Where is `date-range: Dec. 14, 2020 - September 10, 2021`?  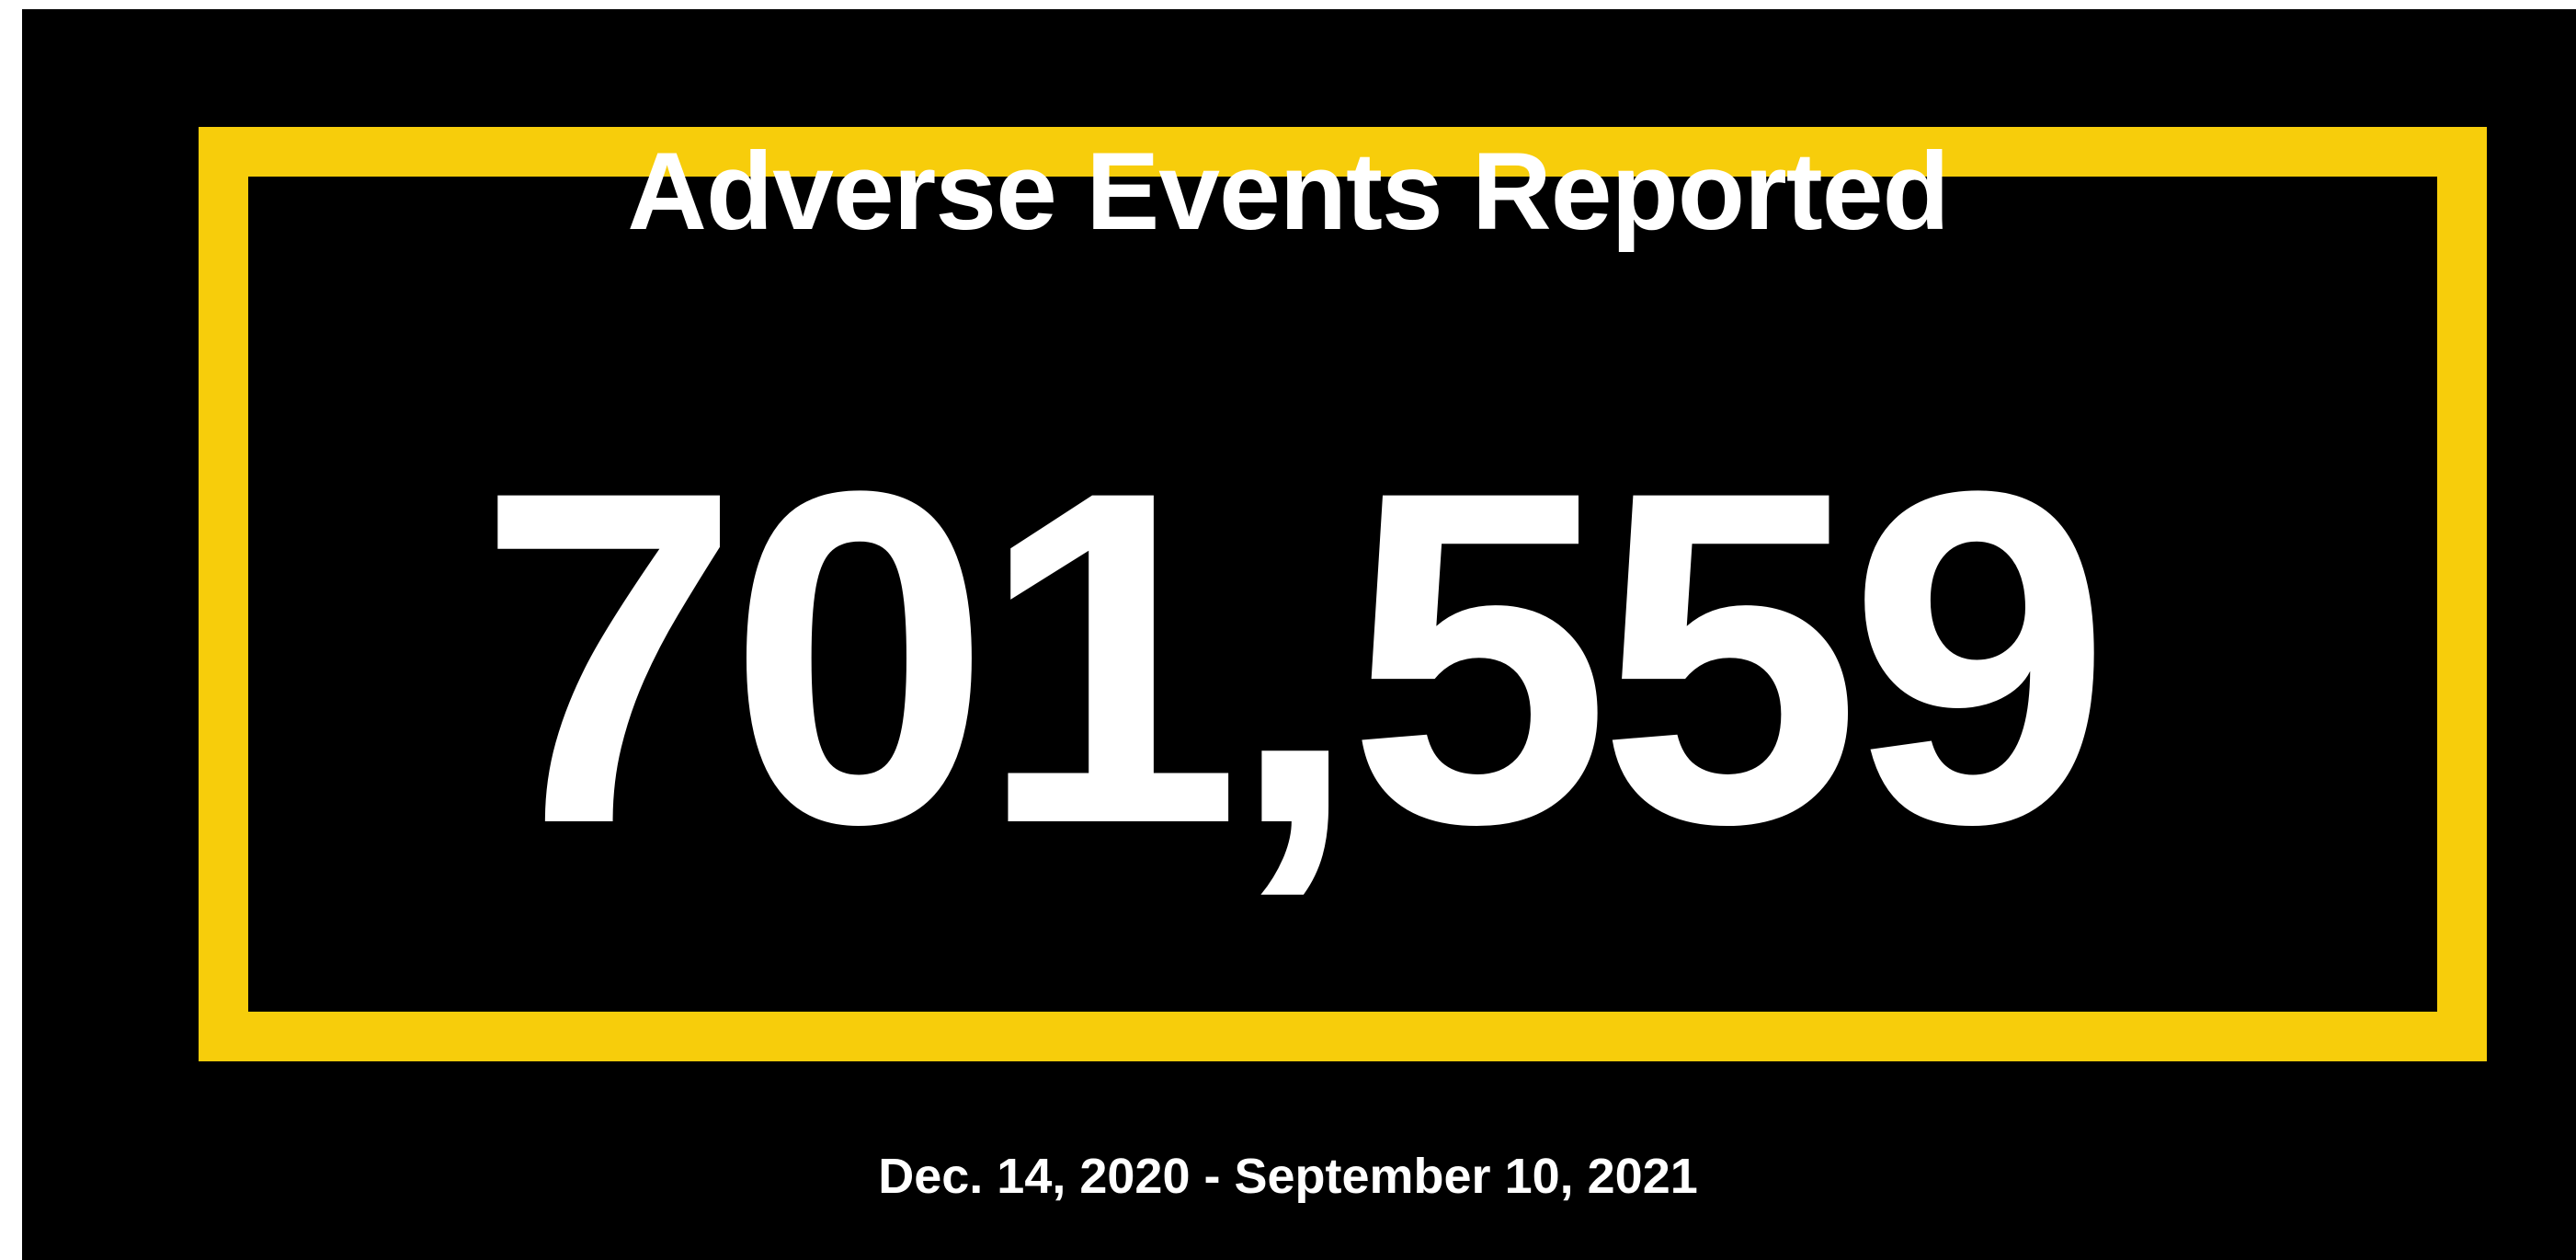
date-range: Dec. 14, 2020 - September 10, 2021 is located at coordinates (1288, 1176).